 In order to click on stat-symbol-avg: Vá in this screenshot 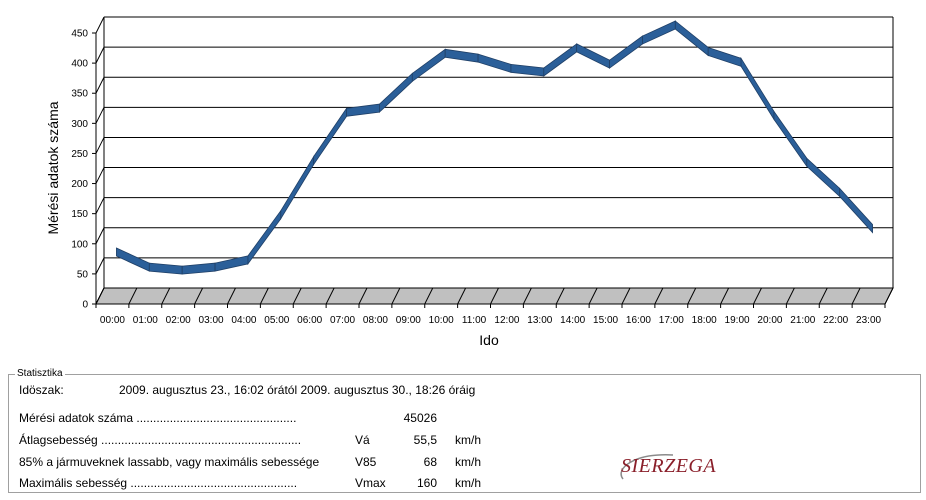, I will do `click(362, 440)`.